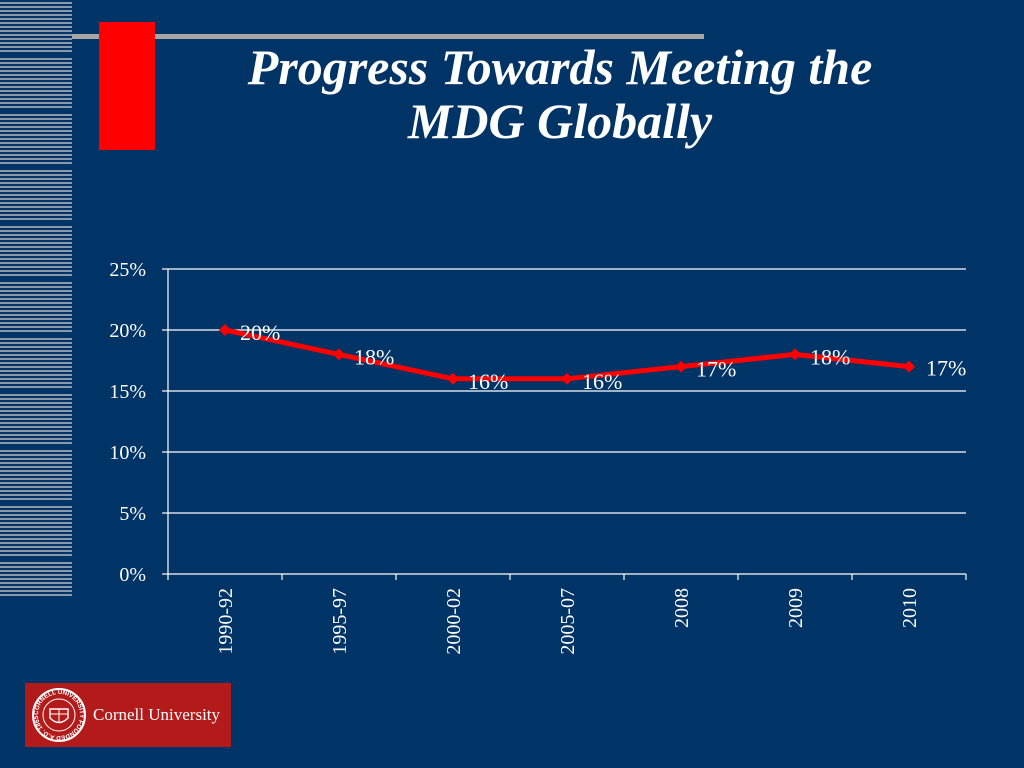 This screenshot has height=768, width=1024. Describe the element at coordinates (716, 369) in the screenshot. I see `data-label: 17%` at that location.